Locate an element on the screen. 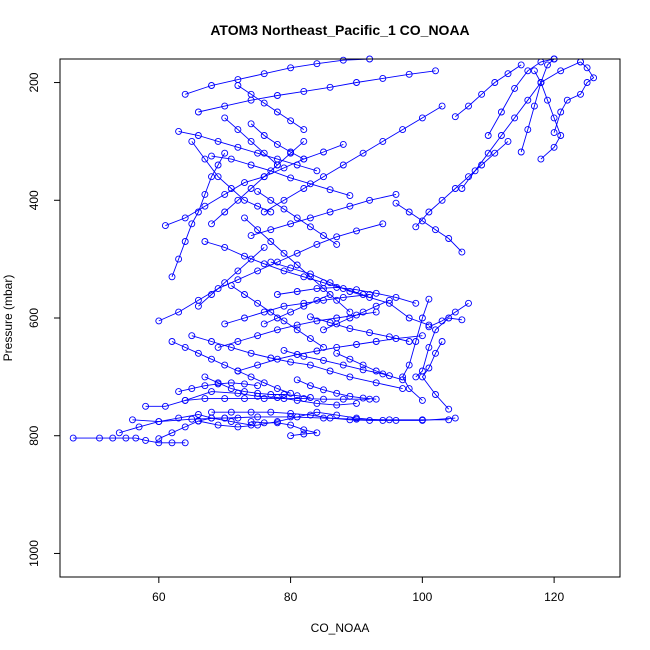 This screenshot has width=650, height=650. x-tick-label: 60 is located at coordinates (159, 597).